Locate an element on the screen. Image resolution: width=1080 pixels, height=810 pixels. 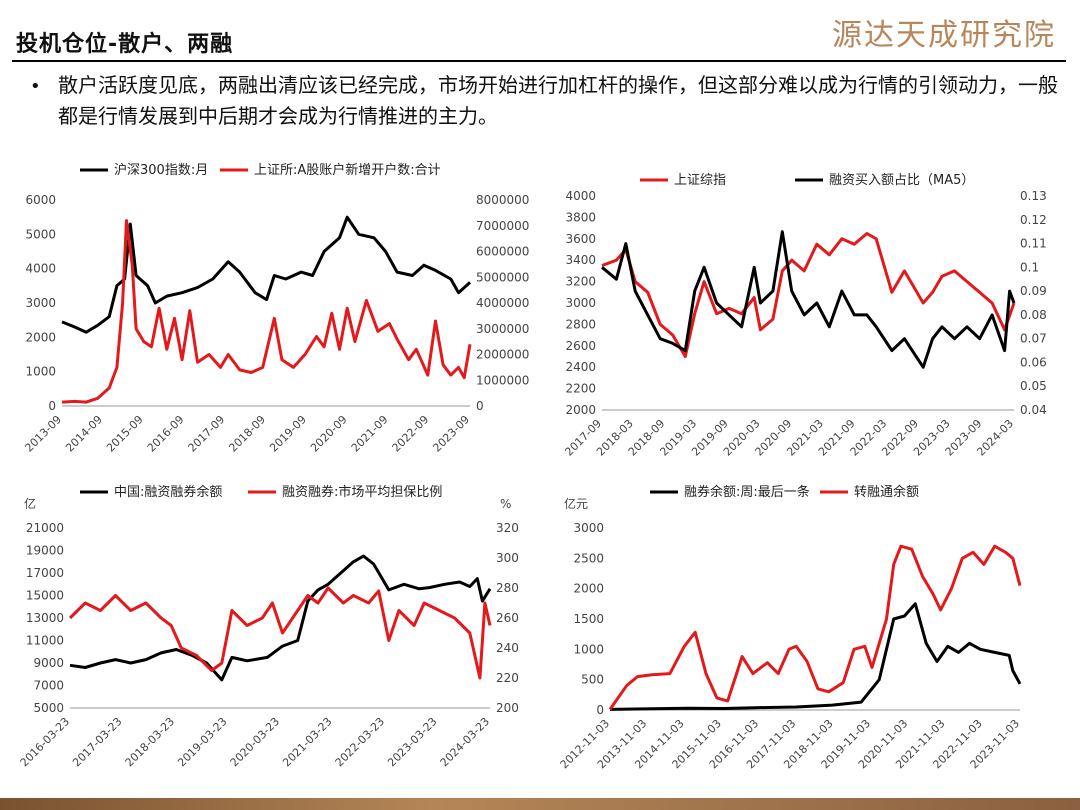
legend-label-1: 上证所:A股账户新增开户数:合计 is located at coordinates (347, 170).